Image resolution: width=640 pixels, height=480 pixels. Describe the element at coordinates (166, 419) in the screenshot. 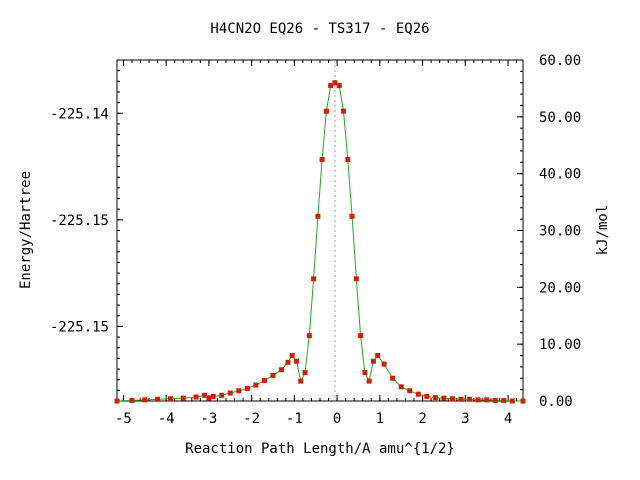

I see `x-tick-label: -4` at that location.